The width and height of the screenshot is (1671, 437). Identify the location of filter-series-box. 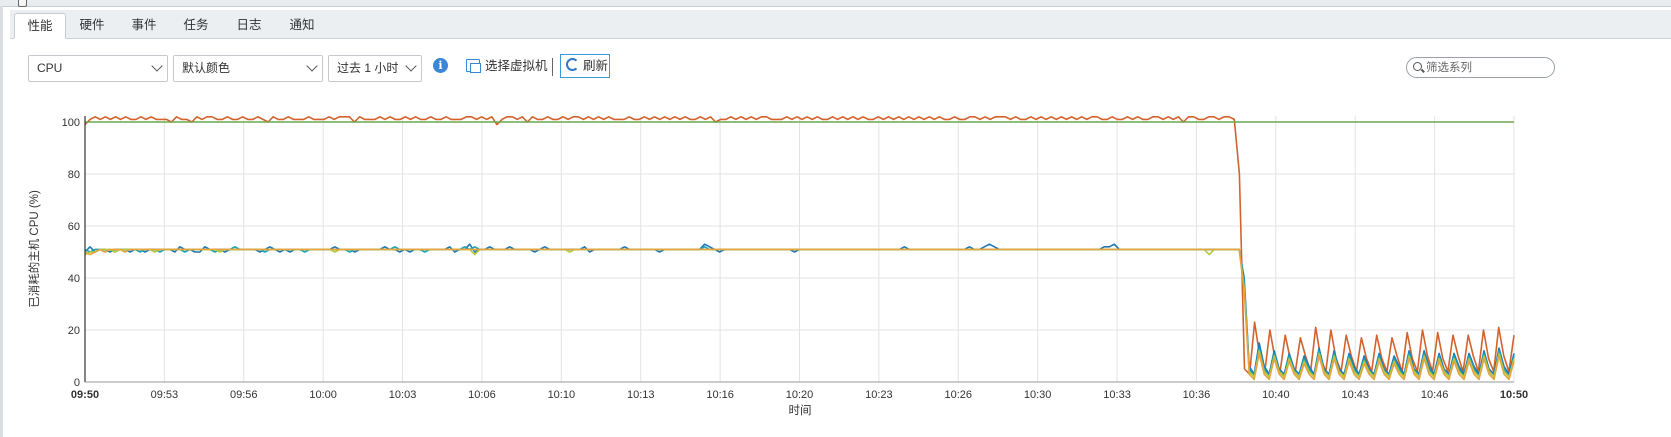
(1480, 67).